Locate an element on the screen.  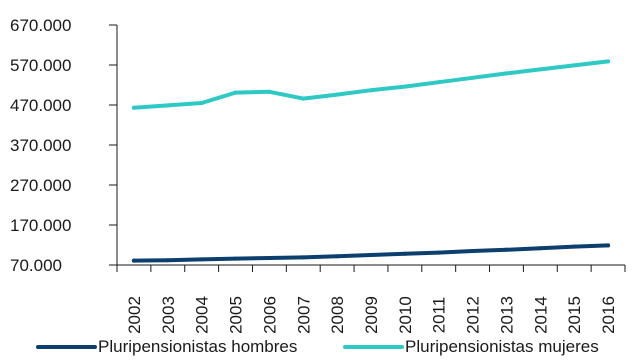
y-tick-label: 370.000 is located at coordinates (40, 145).